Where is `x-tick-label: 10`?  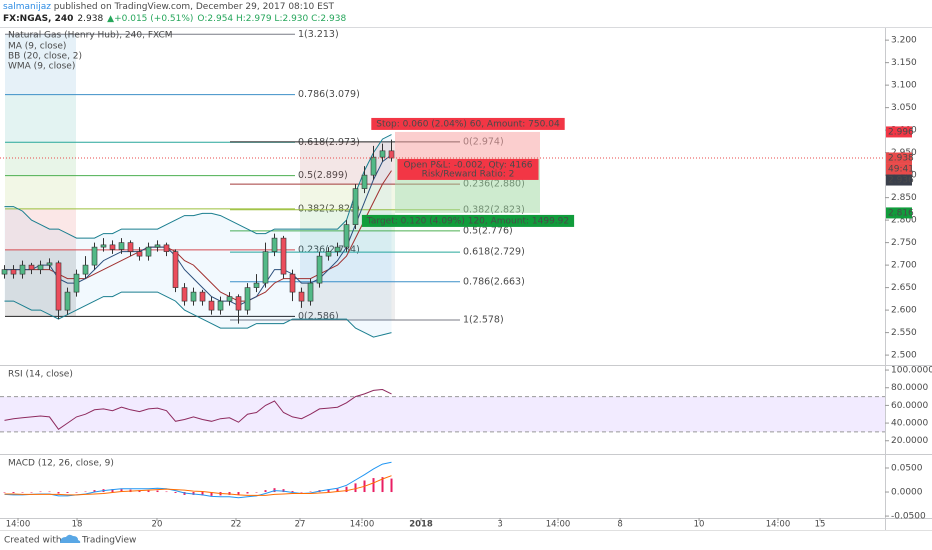
x-tick-label: 10 is located at coordinates (699, 525).